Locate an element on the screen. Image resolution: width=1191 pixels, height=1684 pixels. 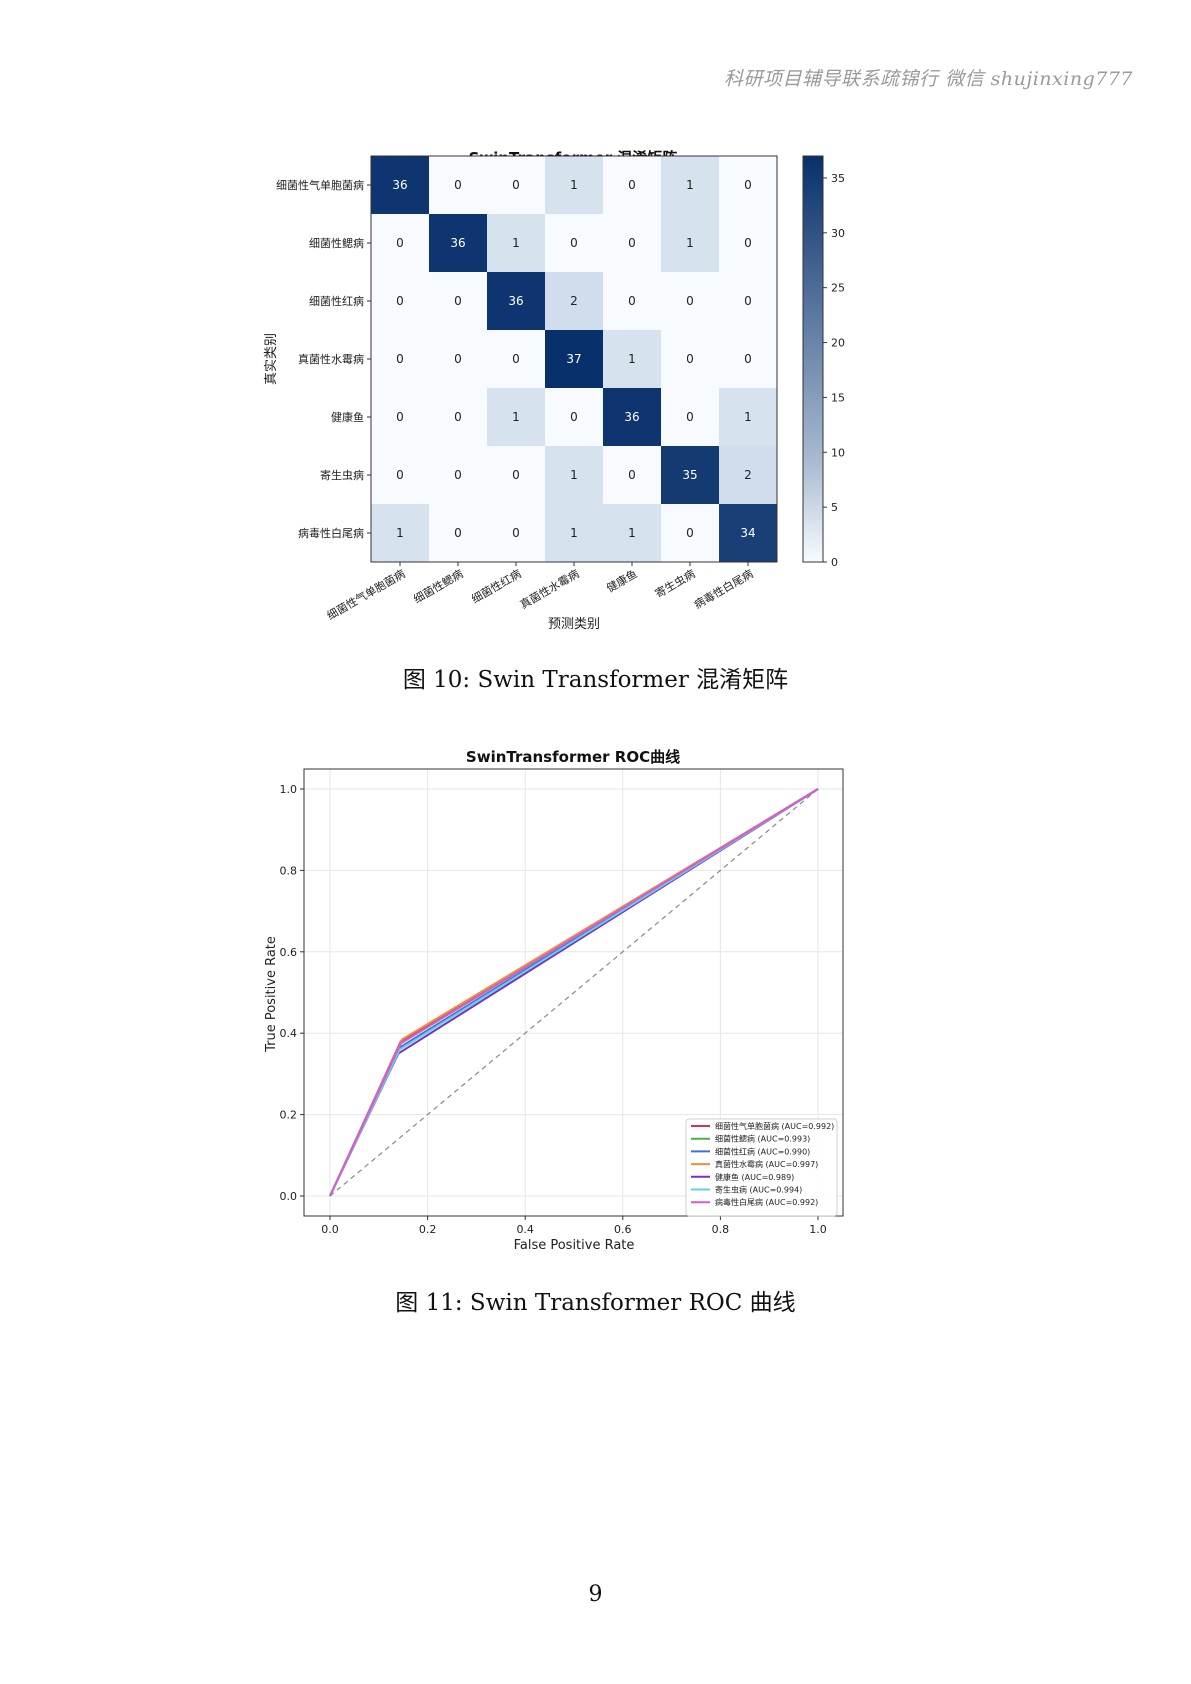
roc-diagonal-line is located at coordinates (574, 992).